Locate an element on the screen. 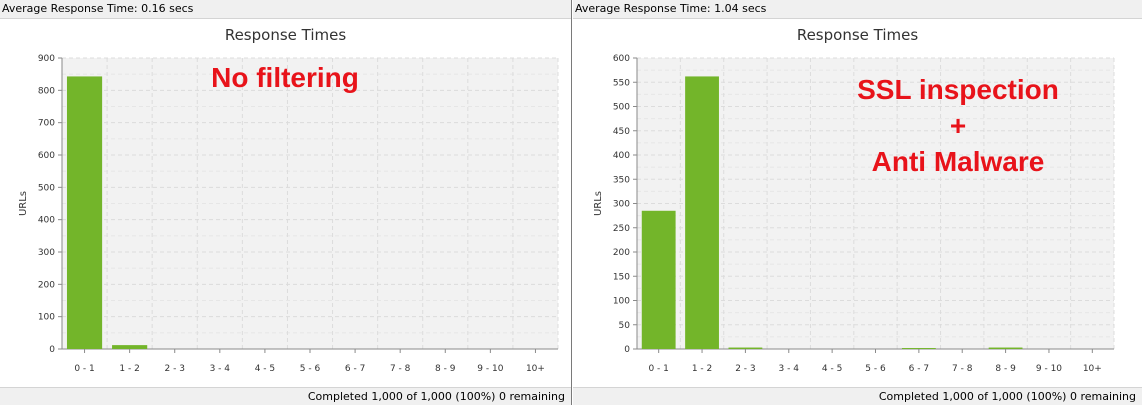  overlay-annotation: SSL inspection + Anti Malware is located at coordinates (958, 126).